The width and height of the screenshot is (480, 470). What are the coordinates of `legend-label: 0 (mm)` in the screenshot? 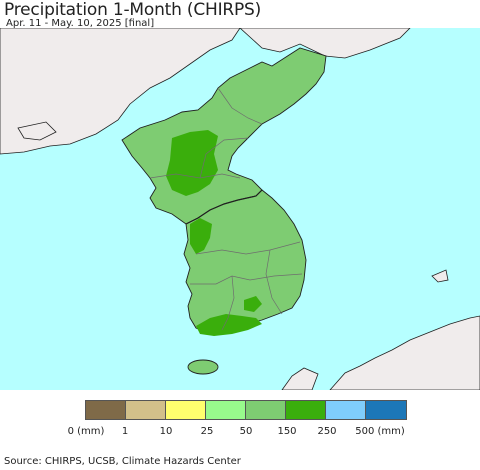 It's located at (86, 431).